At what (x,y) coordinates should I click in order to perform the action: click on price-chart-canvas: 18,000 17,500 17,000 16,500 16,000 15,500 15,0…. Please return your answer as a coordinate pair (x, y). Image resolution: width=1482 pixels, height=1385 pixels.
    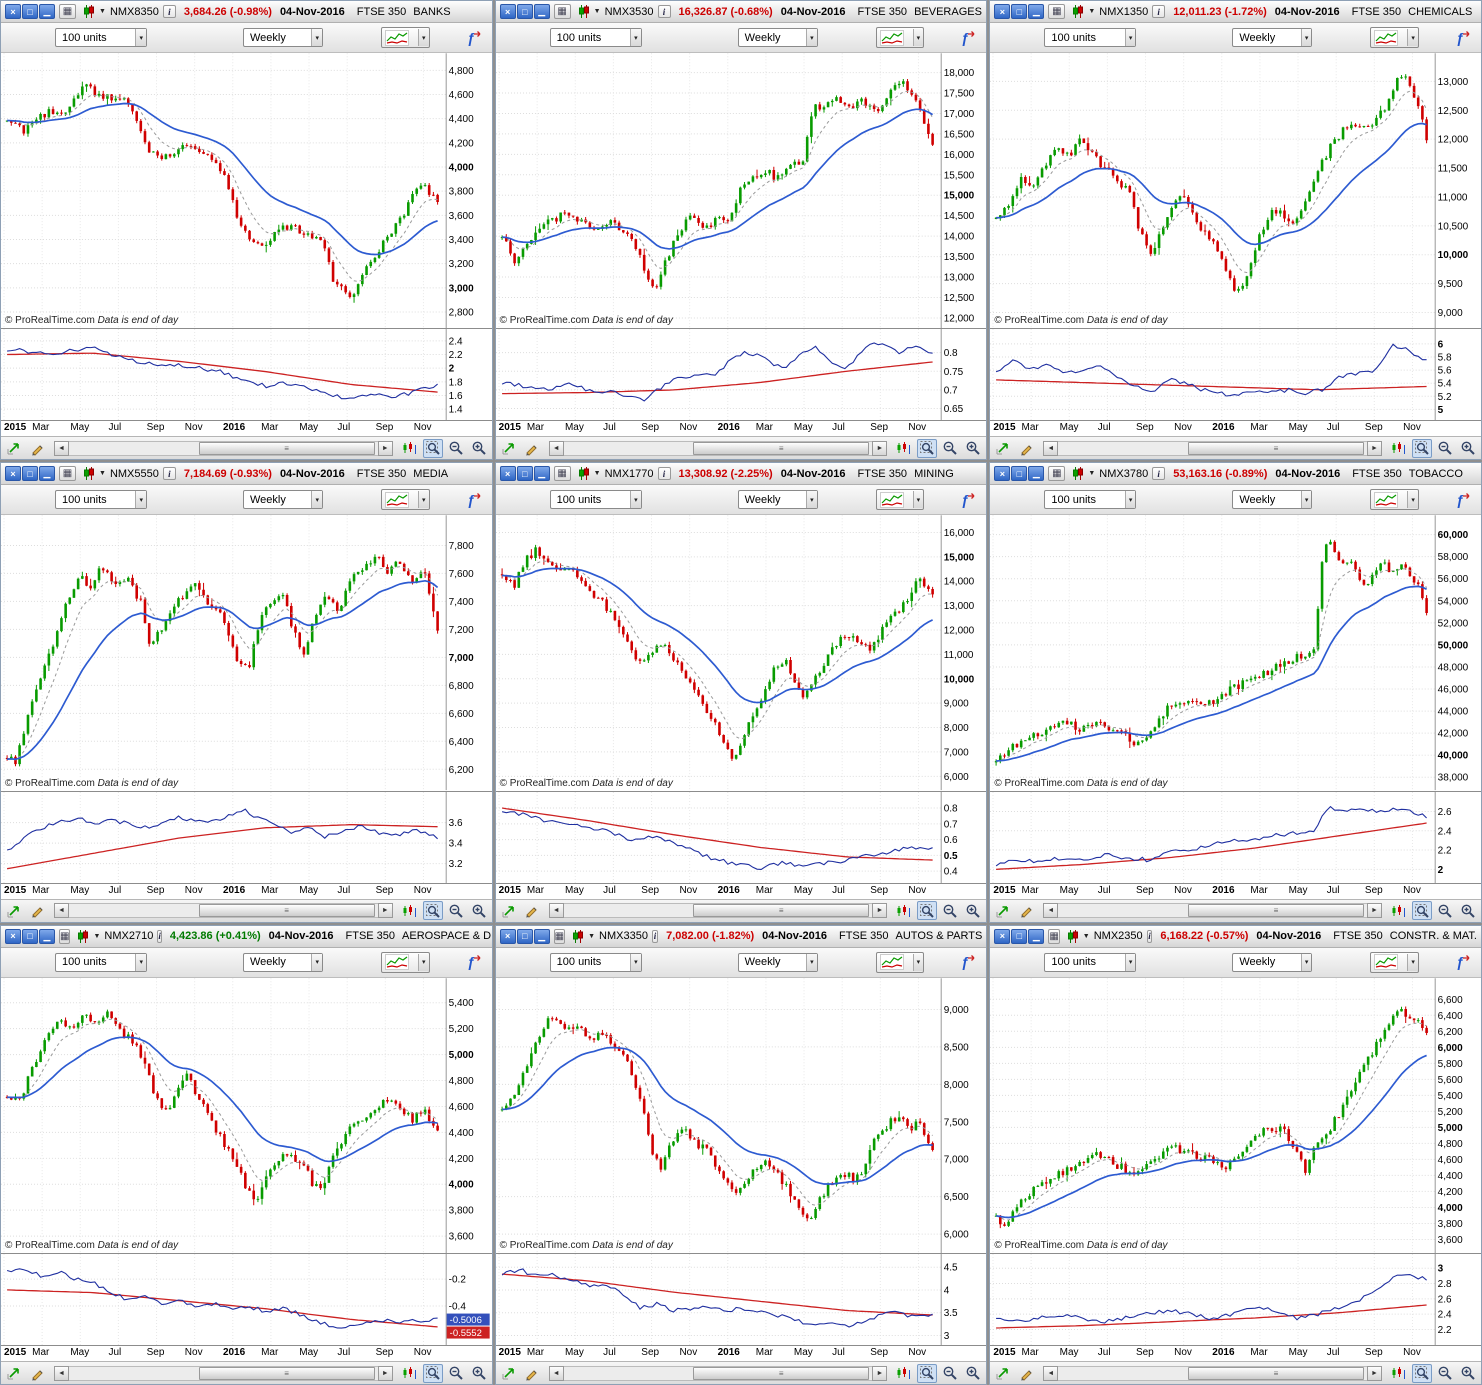
    Looking at the image, I should click on (741, 191).